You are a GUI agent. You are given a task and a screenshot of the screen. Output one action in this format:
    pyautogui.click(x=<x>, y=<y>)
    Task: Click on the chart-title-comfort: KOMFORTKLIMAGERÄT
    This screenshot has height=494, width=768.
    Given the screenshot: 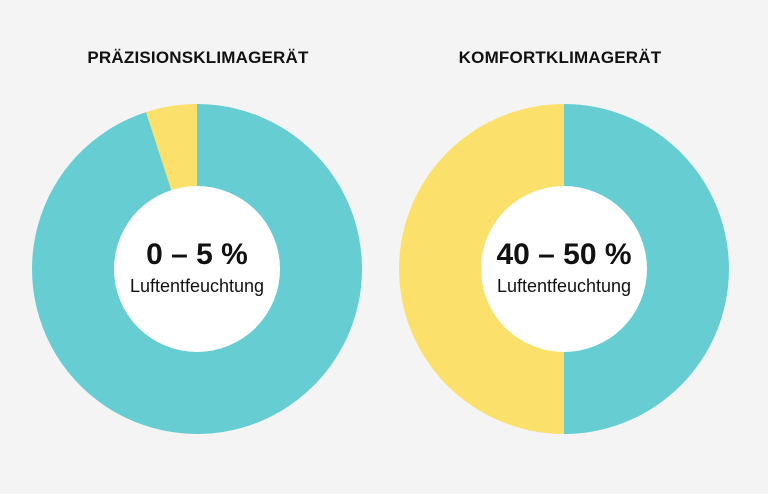 What is the action you would take?
    pyautogui.click(x=560, y=57)
    